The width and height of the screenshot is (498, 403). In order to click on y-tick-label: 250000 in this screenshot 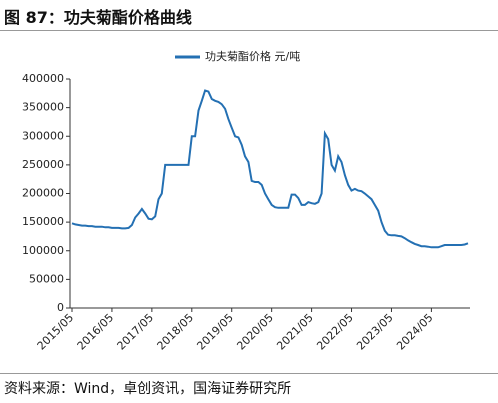, I will do `click(43, 164)`.